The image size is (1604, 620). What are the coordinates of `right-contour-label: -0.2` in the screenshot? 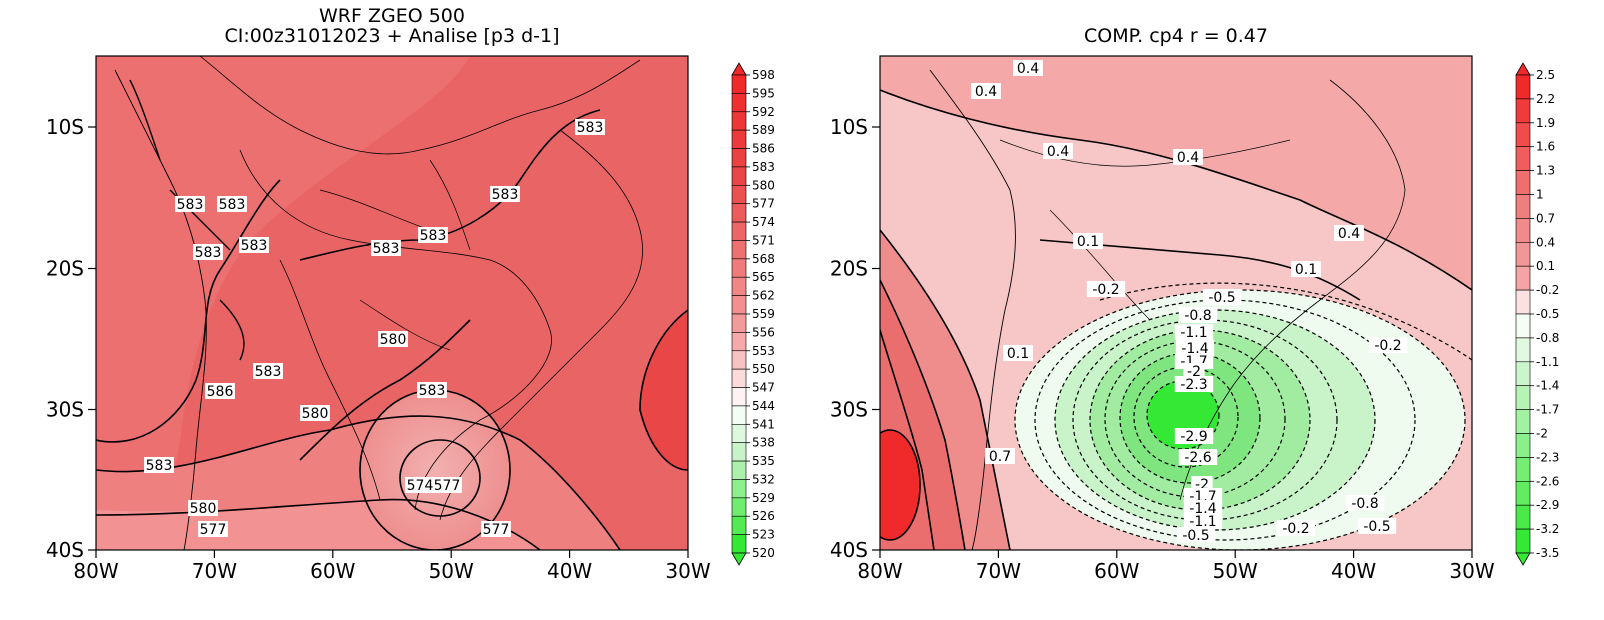 It's located at (1295, 529).